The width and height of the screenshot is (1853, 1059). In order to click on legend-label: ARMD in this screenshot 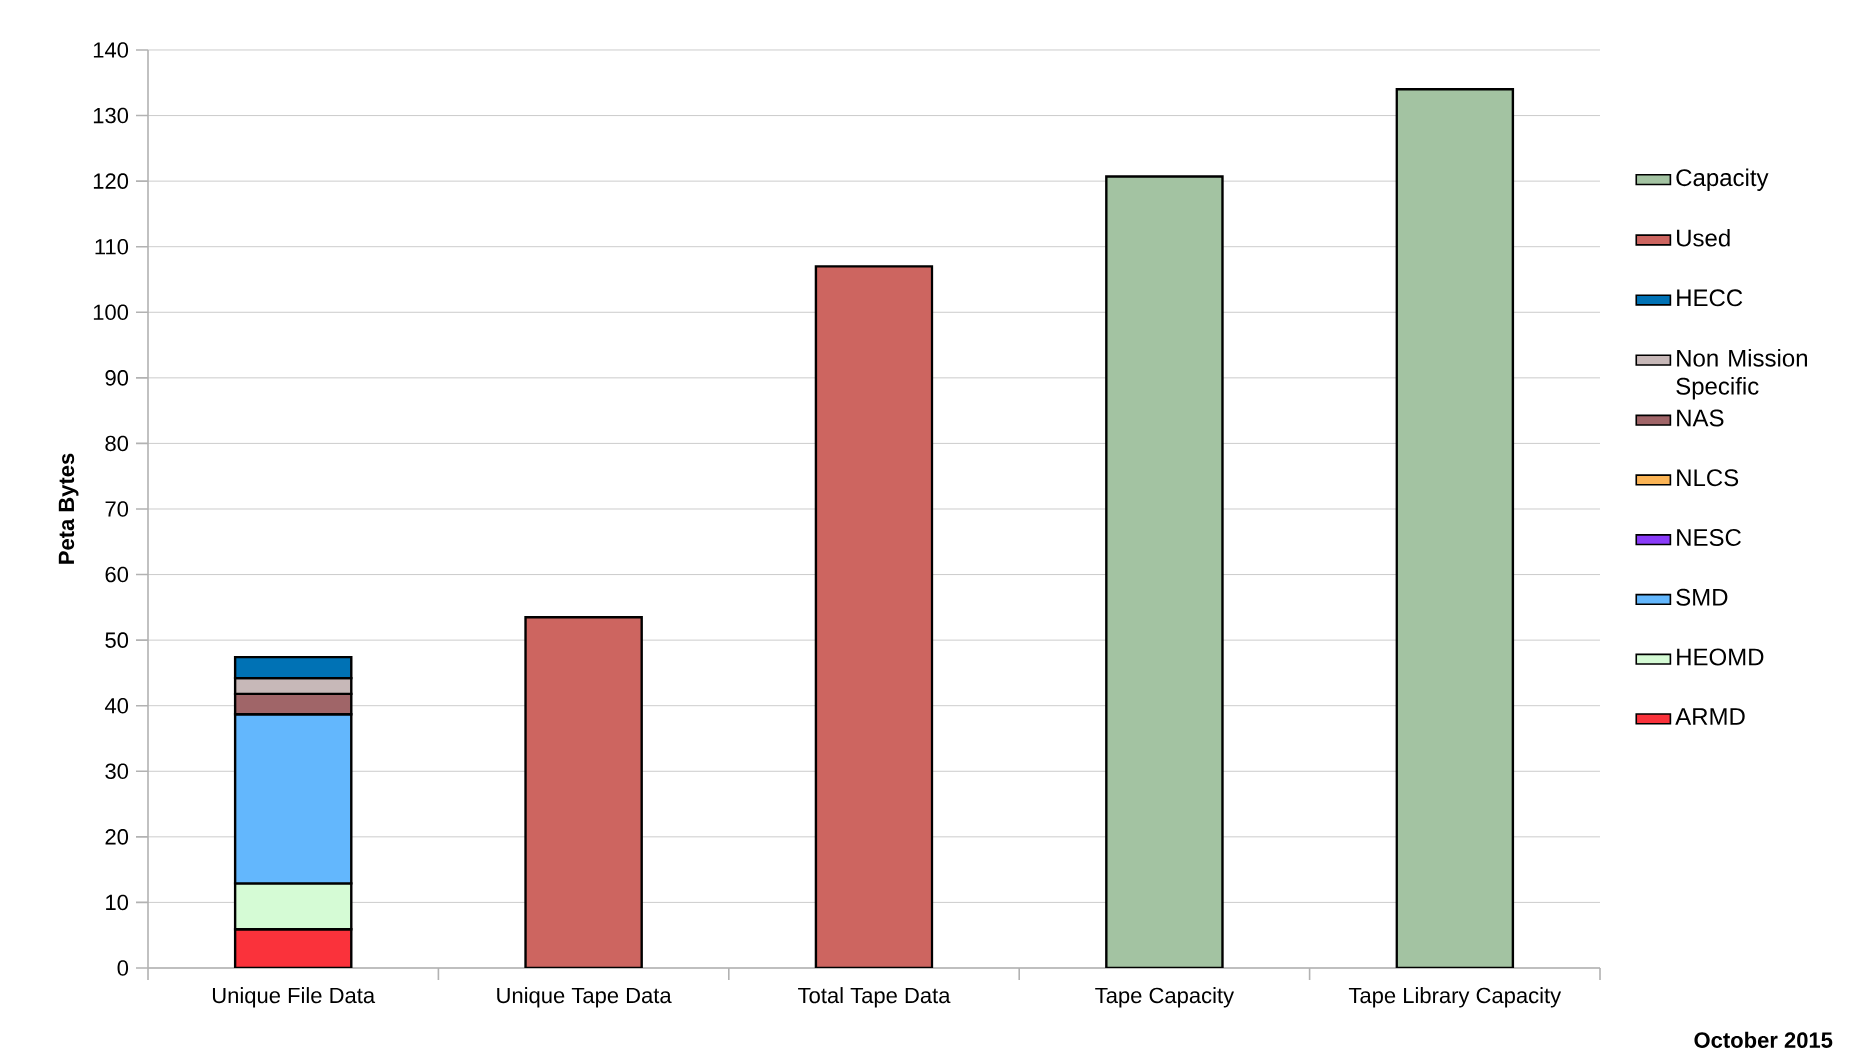, I will do `click(1710, 716)`.